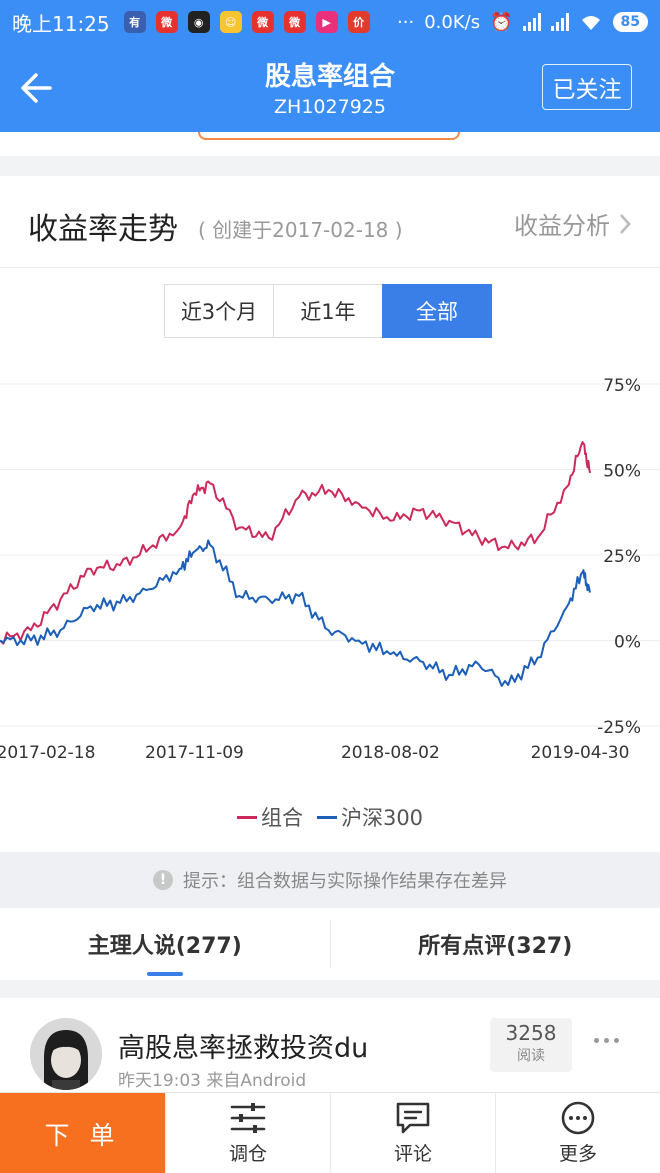  Describe the element at coordinates (281, 818) in the screenshot. I see `legend-label-portfolio: 组合` at that location.